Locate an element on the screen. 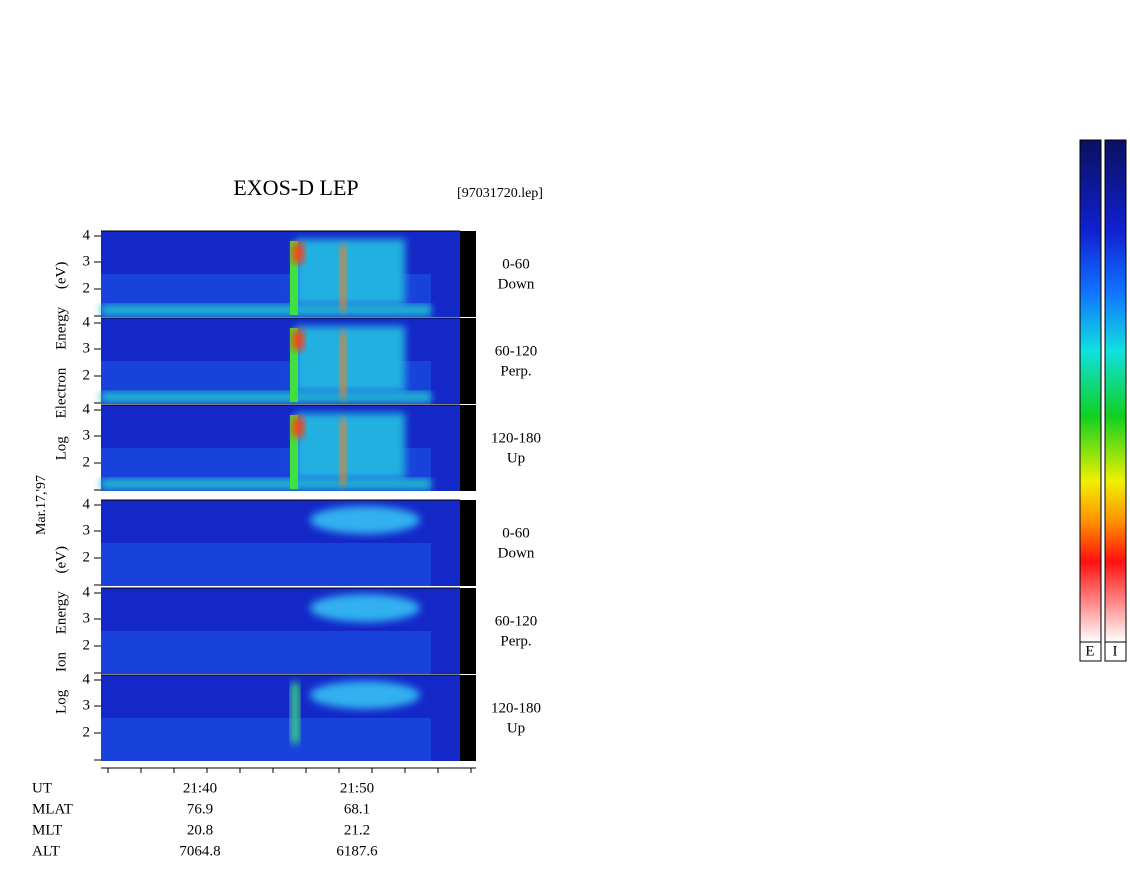 This screenshot has height=875, width=1130. y-axis-label: Log Electron Energy (eV) is located at coordinates (61, 361).